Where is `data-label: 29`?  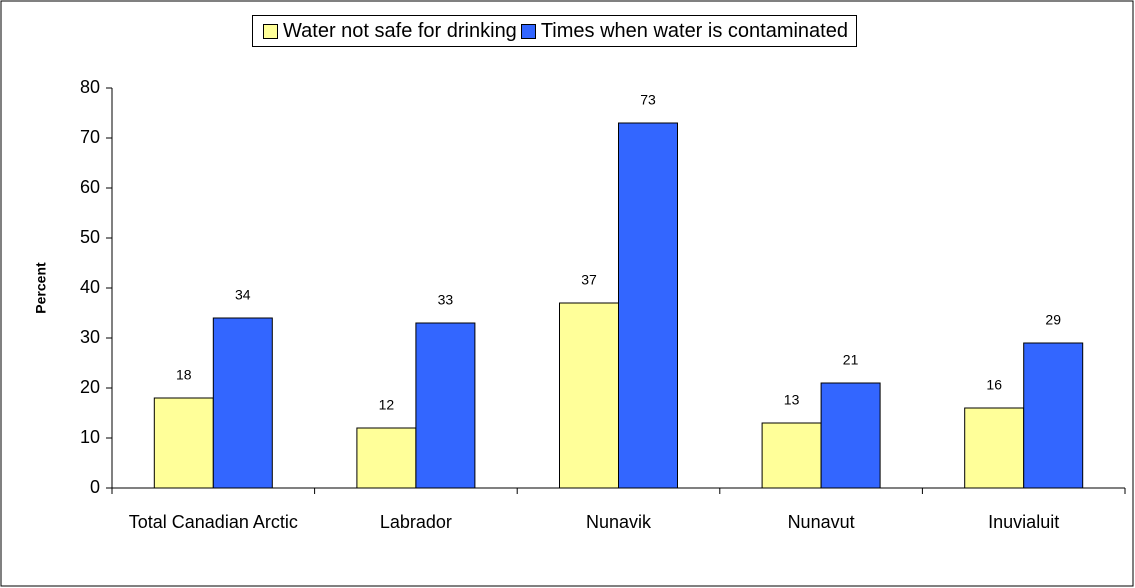 data-label: 29 is located at coordinates (1053, 320).